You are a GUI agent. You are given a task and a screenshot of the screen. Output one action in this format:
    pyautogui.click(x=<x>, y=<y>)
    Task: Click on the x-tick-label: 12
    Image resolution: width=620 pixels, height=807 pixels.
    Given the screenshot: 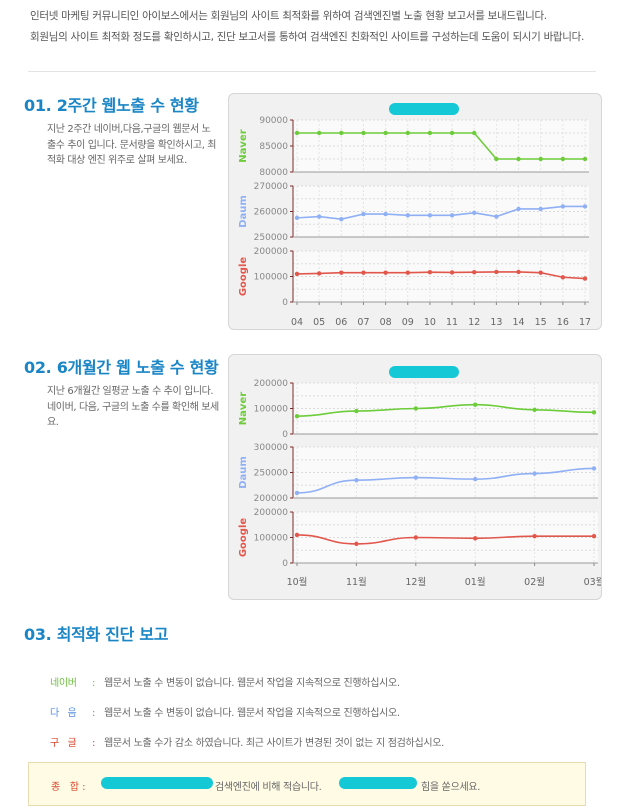 What is the action you would take?
    pyautogui.click(x=474, y=322)
    